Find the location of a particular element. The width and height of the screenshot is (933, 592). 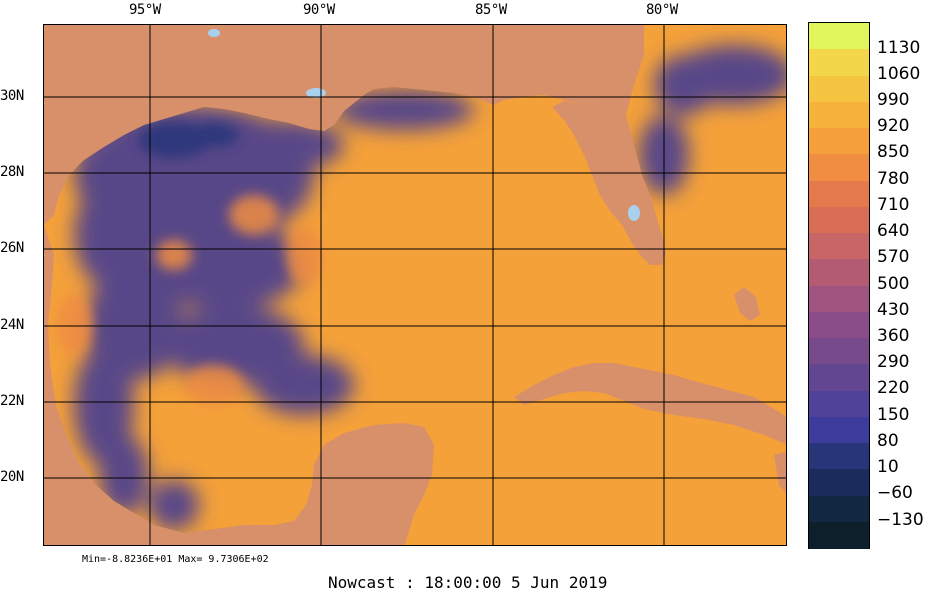

longitude-label-90w: 90°W is located at coordinates (319, 10).